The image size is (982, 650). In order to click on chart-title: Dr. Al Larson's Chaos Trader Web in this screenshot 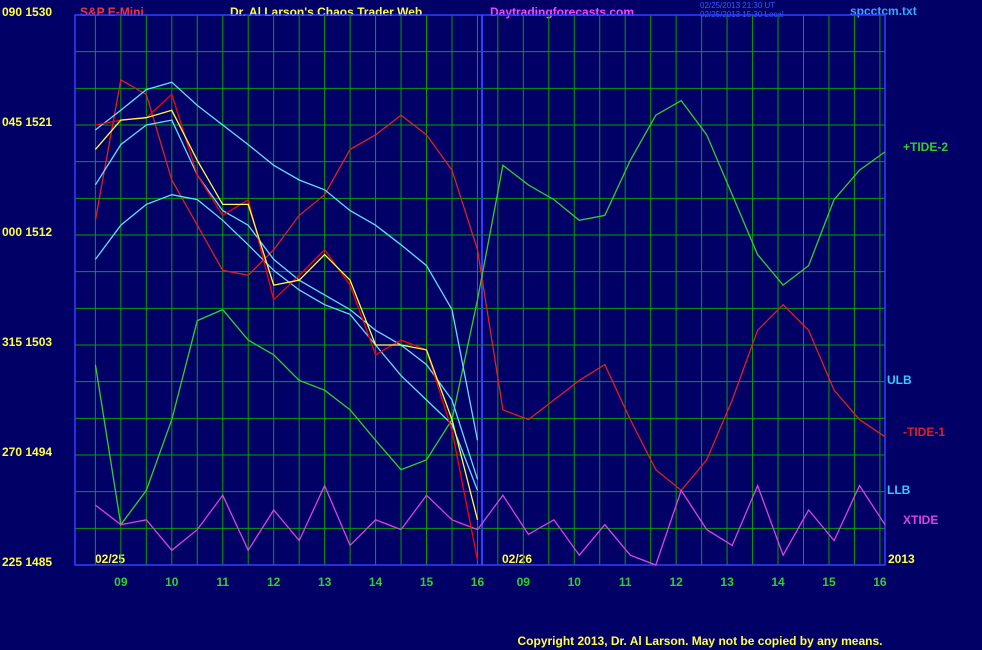, I will do `click(326, 12)`.